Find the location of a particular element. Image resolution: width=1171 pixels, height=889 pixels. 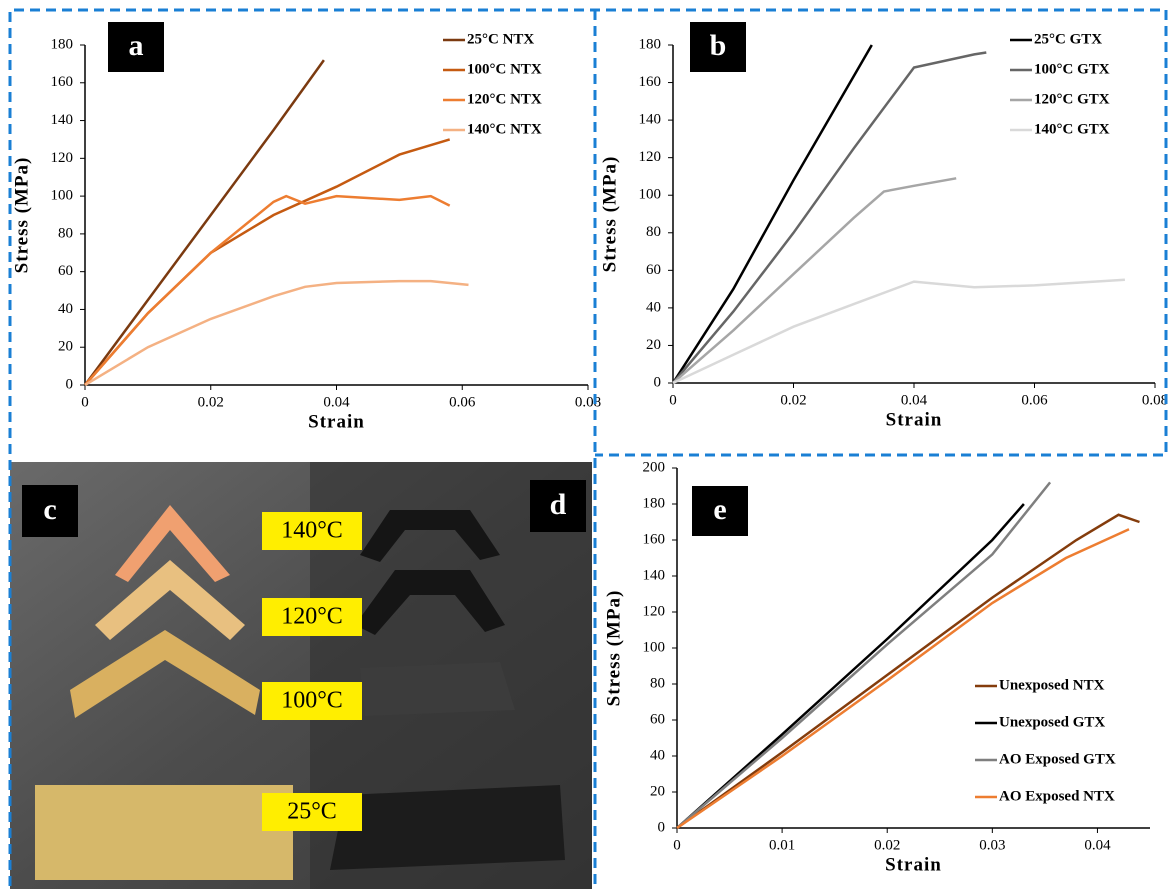

temperature-label: 140°C is located at coordinates (312, 531).